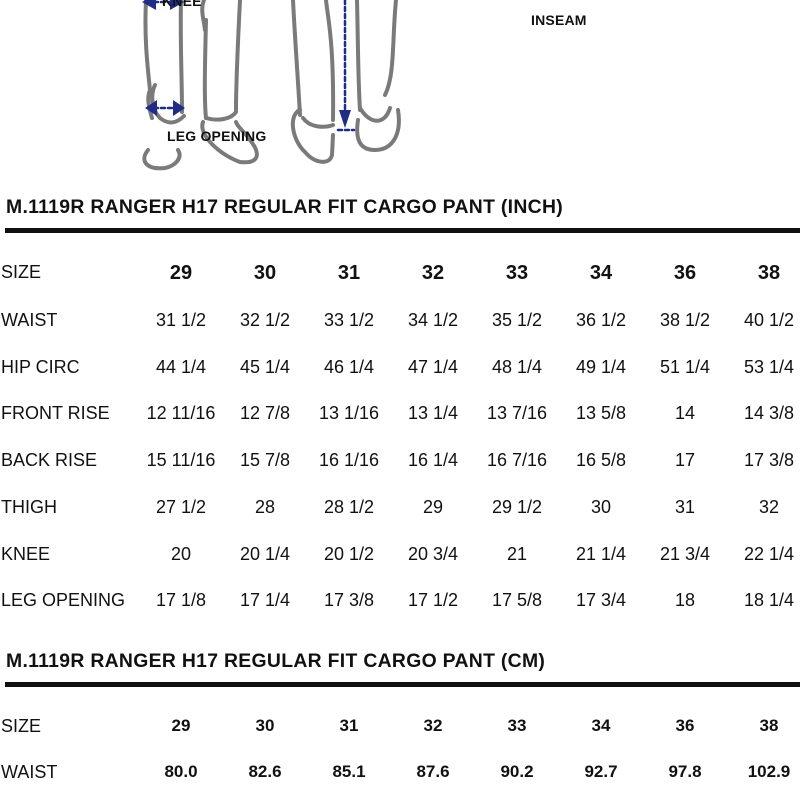 The height and width of the screenshot is (800, 800). What do you see at coordinates (181, 771) in the screenshot?
I see `table-cell: 80.0` at bounding box center [181, 771].